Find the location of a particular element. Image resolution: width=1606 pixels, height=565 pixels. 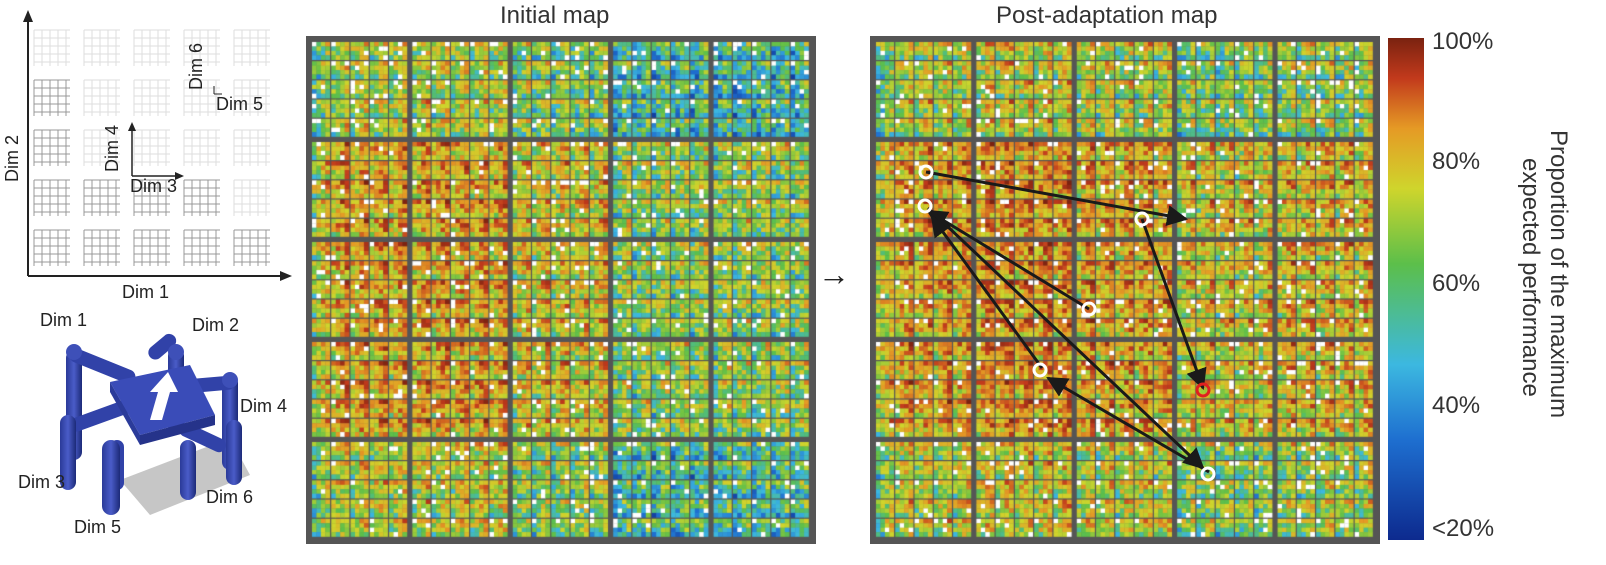

schematic-dim4-label: Dim 4 is located at coordinates (112, 148).